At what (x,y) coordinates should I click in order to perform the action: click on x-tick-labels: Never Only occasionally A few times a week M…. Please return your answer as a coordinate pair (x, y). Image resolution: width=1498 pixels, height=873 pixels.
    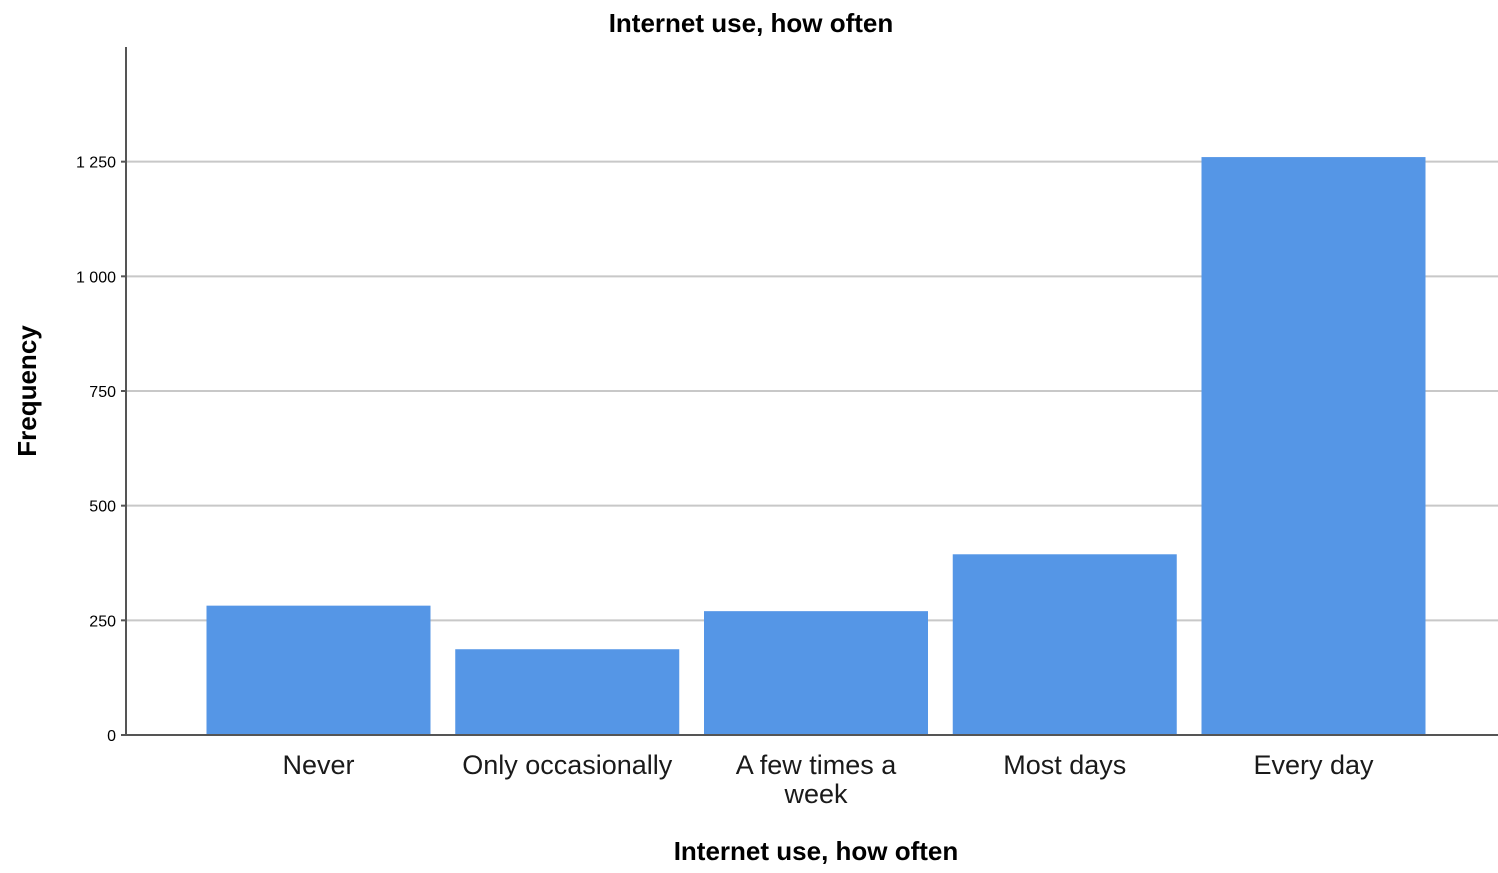
    Looking at the image, I should click on (828, 779).